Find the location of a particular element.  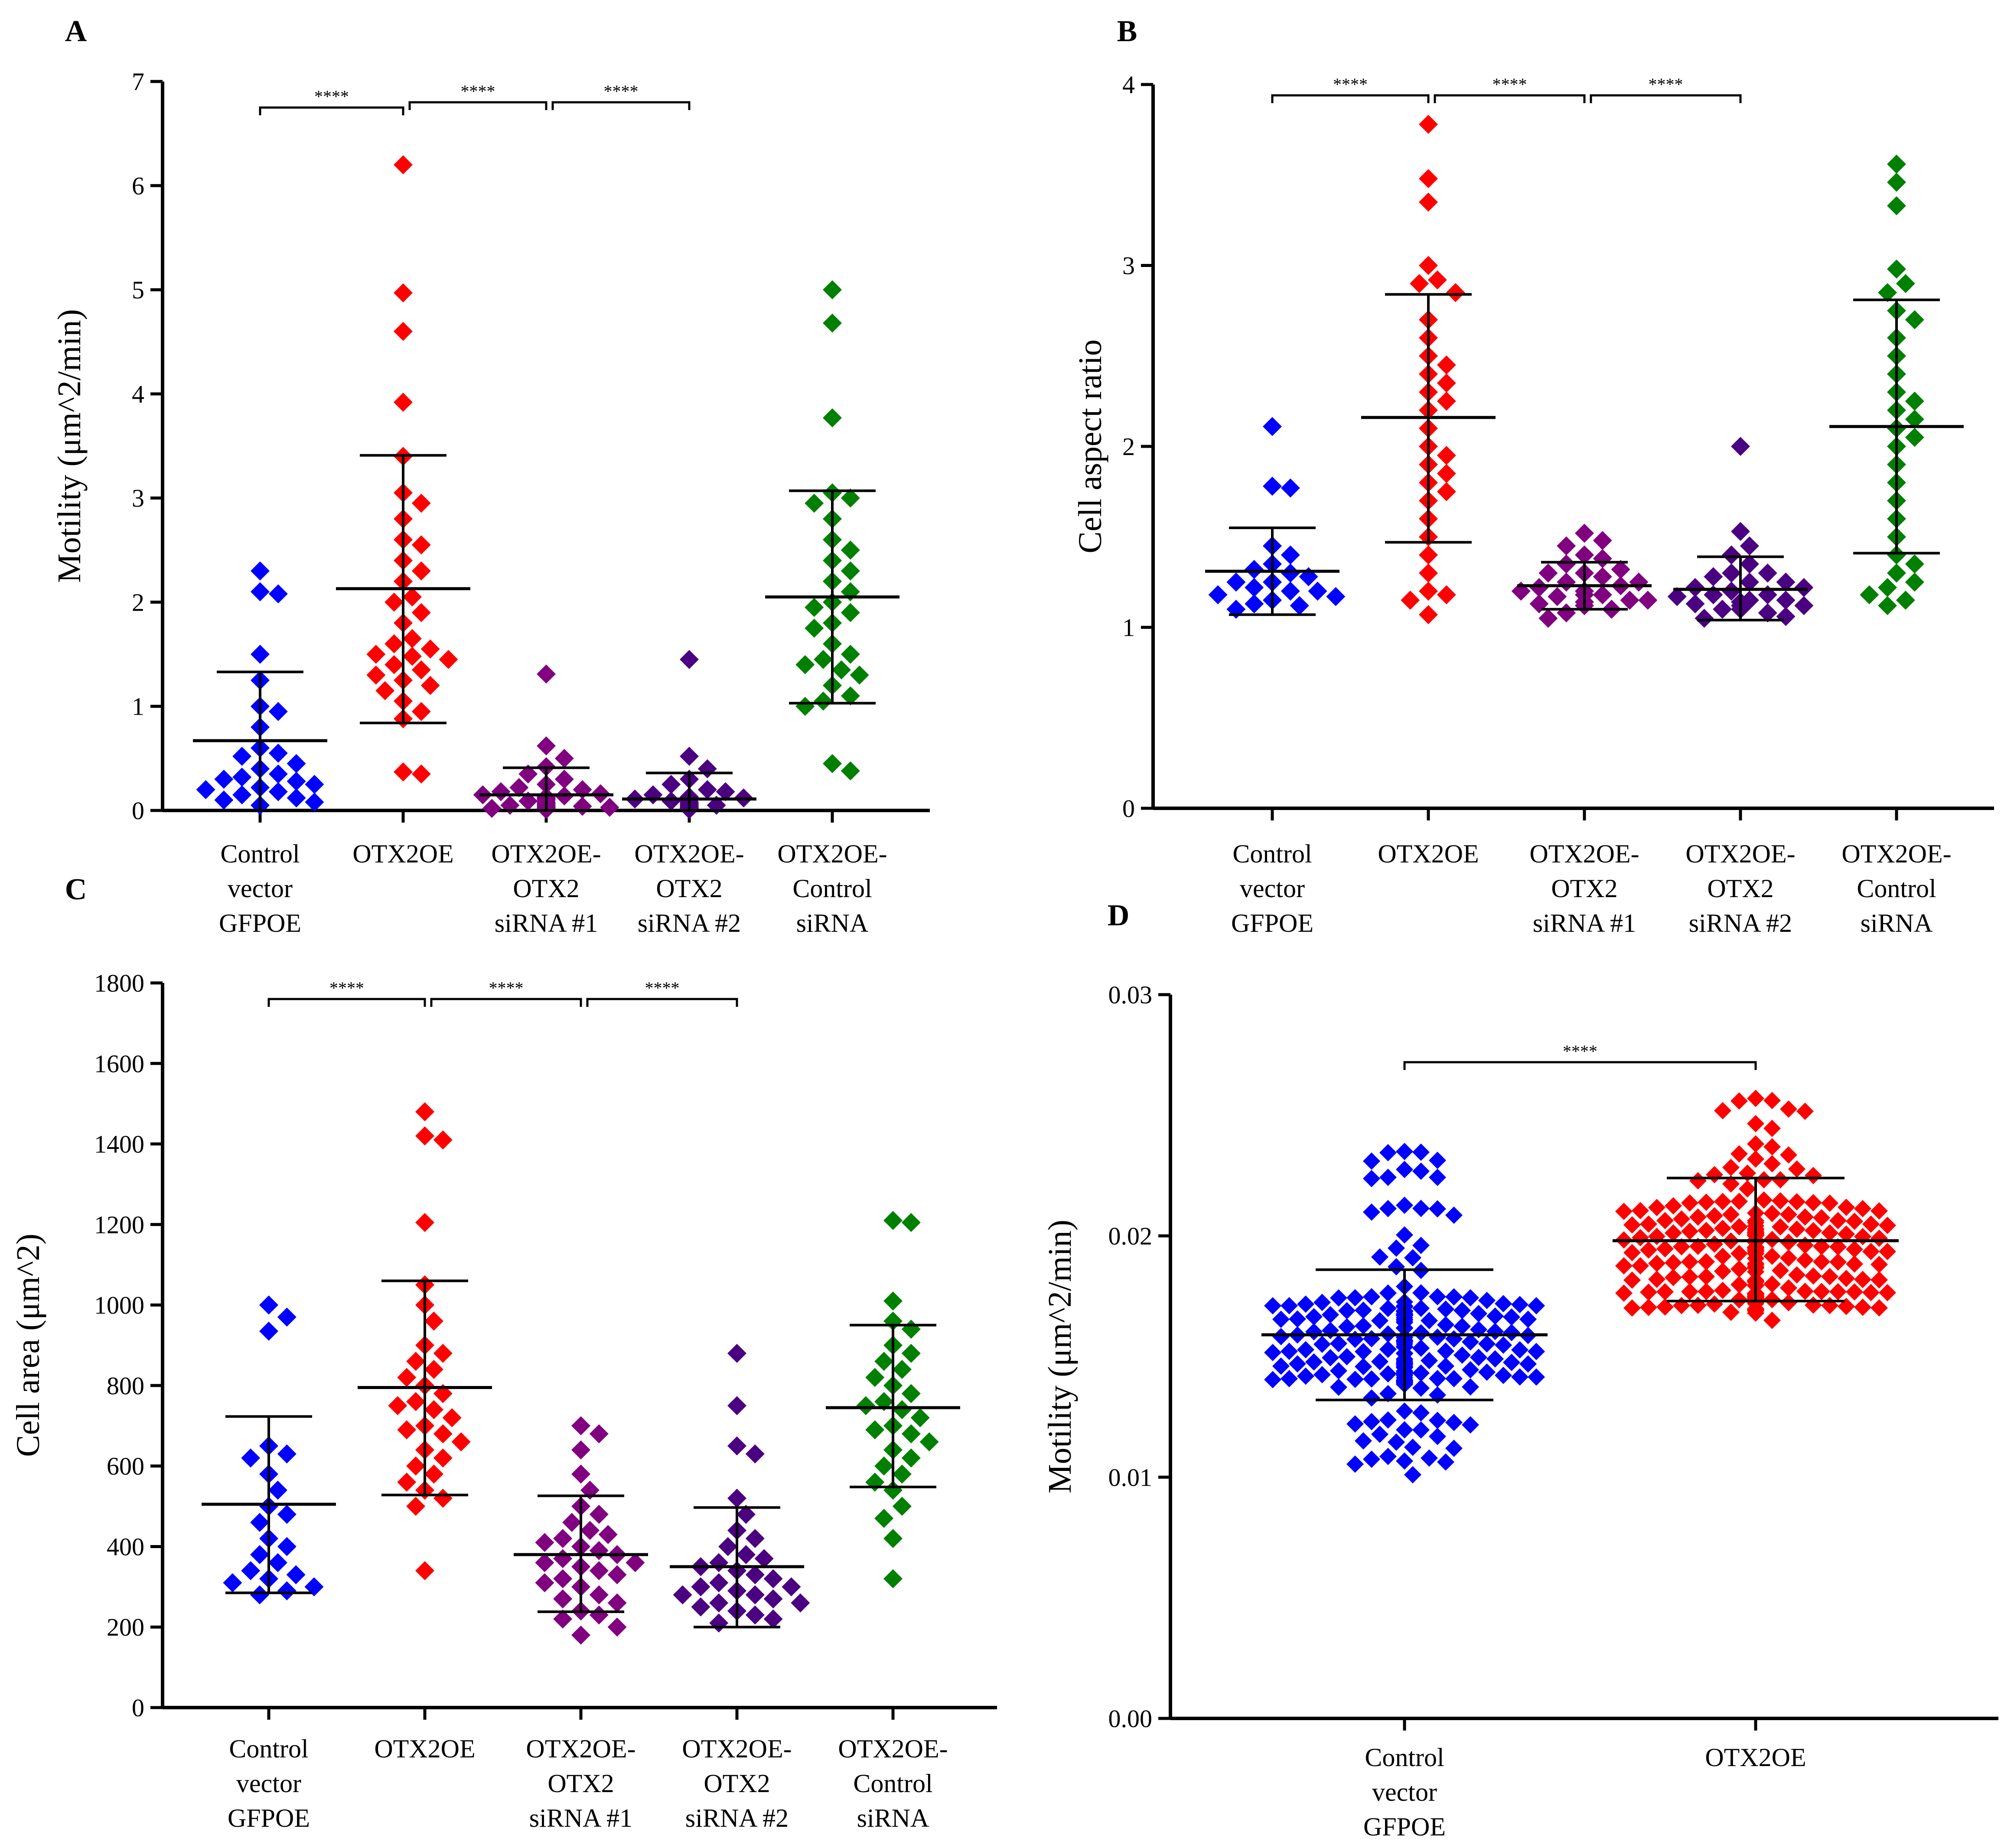

y-tick-label: 3 is located at coordinates (138, 498).